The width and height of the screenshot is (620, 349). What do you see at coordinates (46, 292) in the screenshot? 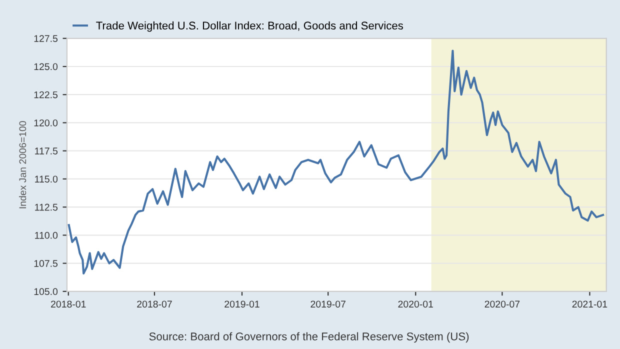
I see `y-tick-label: 105.0` at bounding box center [46, 292].